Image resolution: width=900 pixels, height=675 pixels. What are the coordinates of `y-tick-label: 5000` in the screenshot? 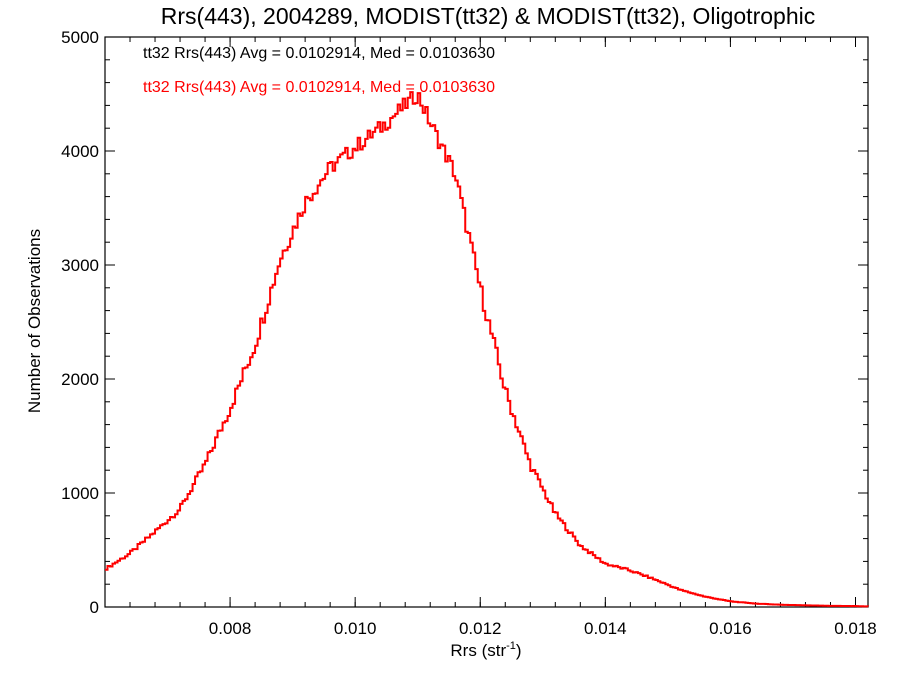 It's located at (80, 37).